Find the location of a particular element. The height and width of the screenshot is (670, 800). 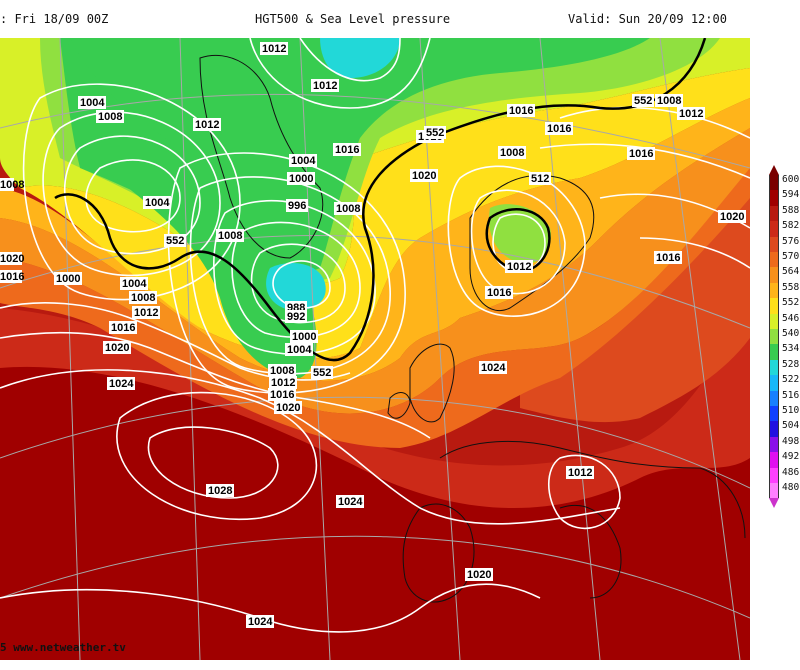

height-field-540-scandinavia is located at coordinates (520, 234).